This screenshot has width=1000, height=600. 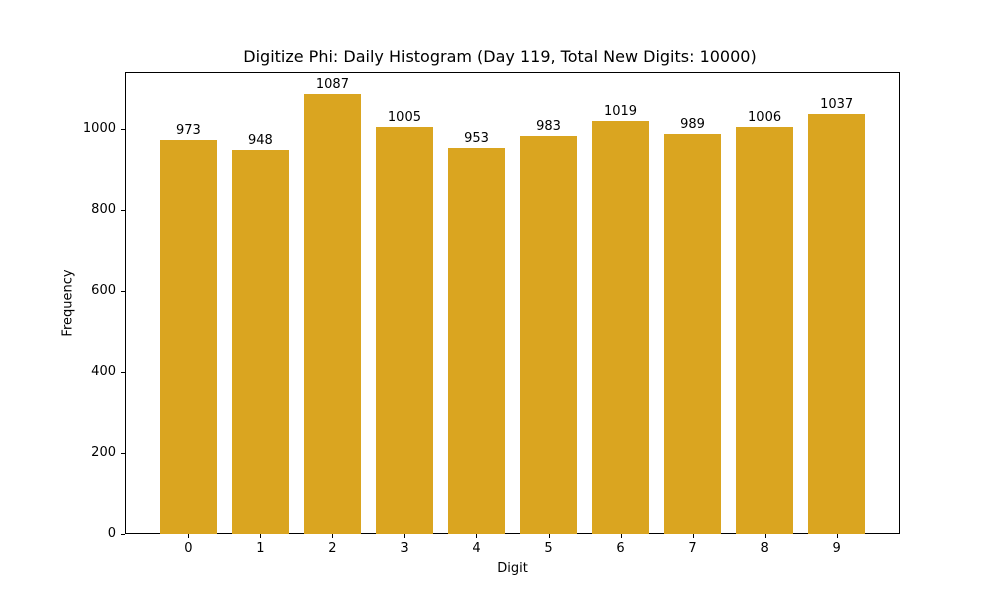 What do you see at coordinates (332, 548) in the screenshot?
I see `x-tick-label: 2` at bounding box center [332, 548].